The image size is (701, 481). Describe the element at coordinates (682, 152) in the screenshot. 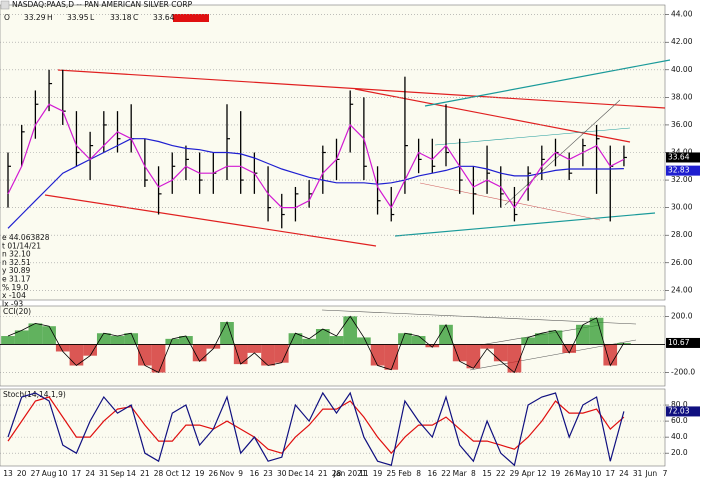

I see `y-tick-label: 34.00` at that location.